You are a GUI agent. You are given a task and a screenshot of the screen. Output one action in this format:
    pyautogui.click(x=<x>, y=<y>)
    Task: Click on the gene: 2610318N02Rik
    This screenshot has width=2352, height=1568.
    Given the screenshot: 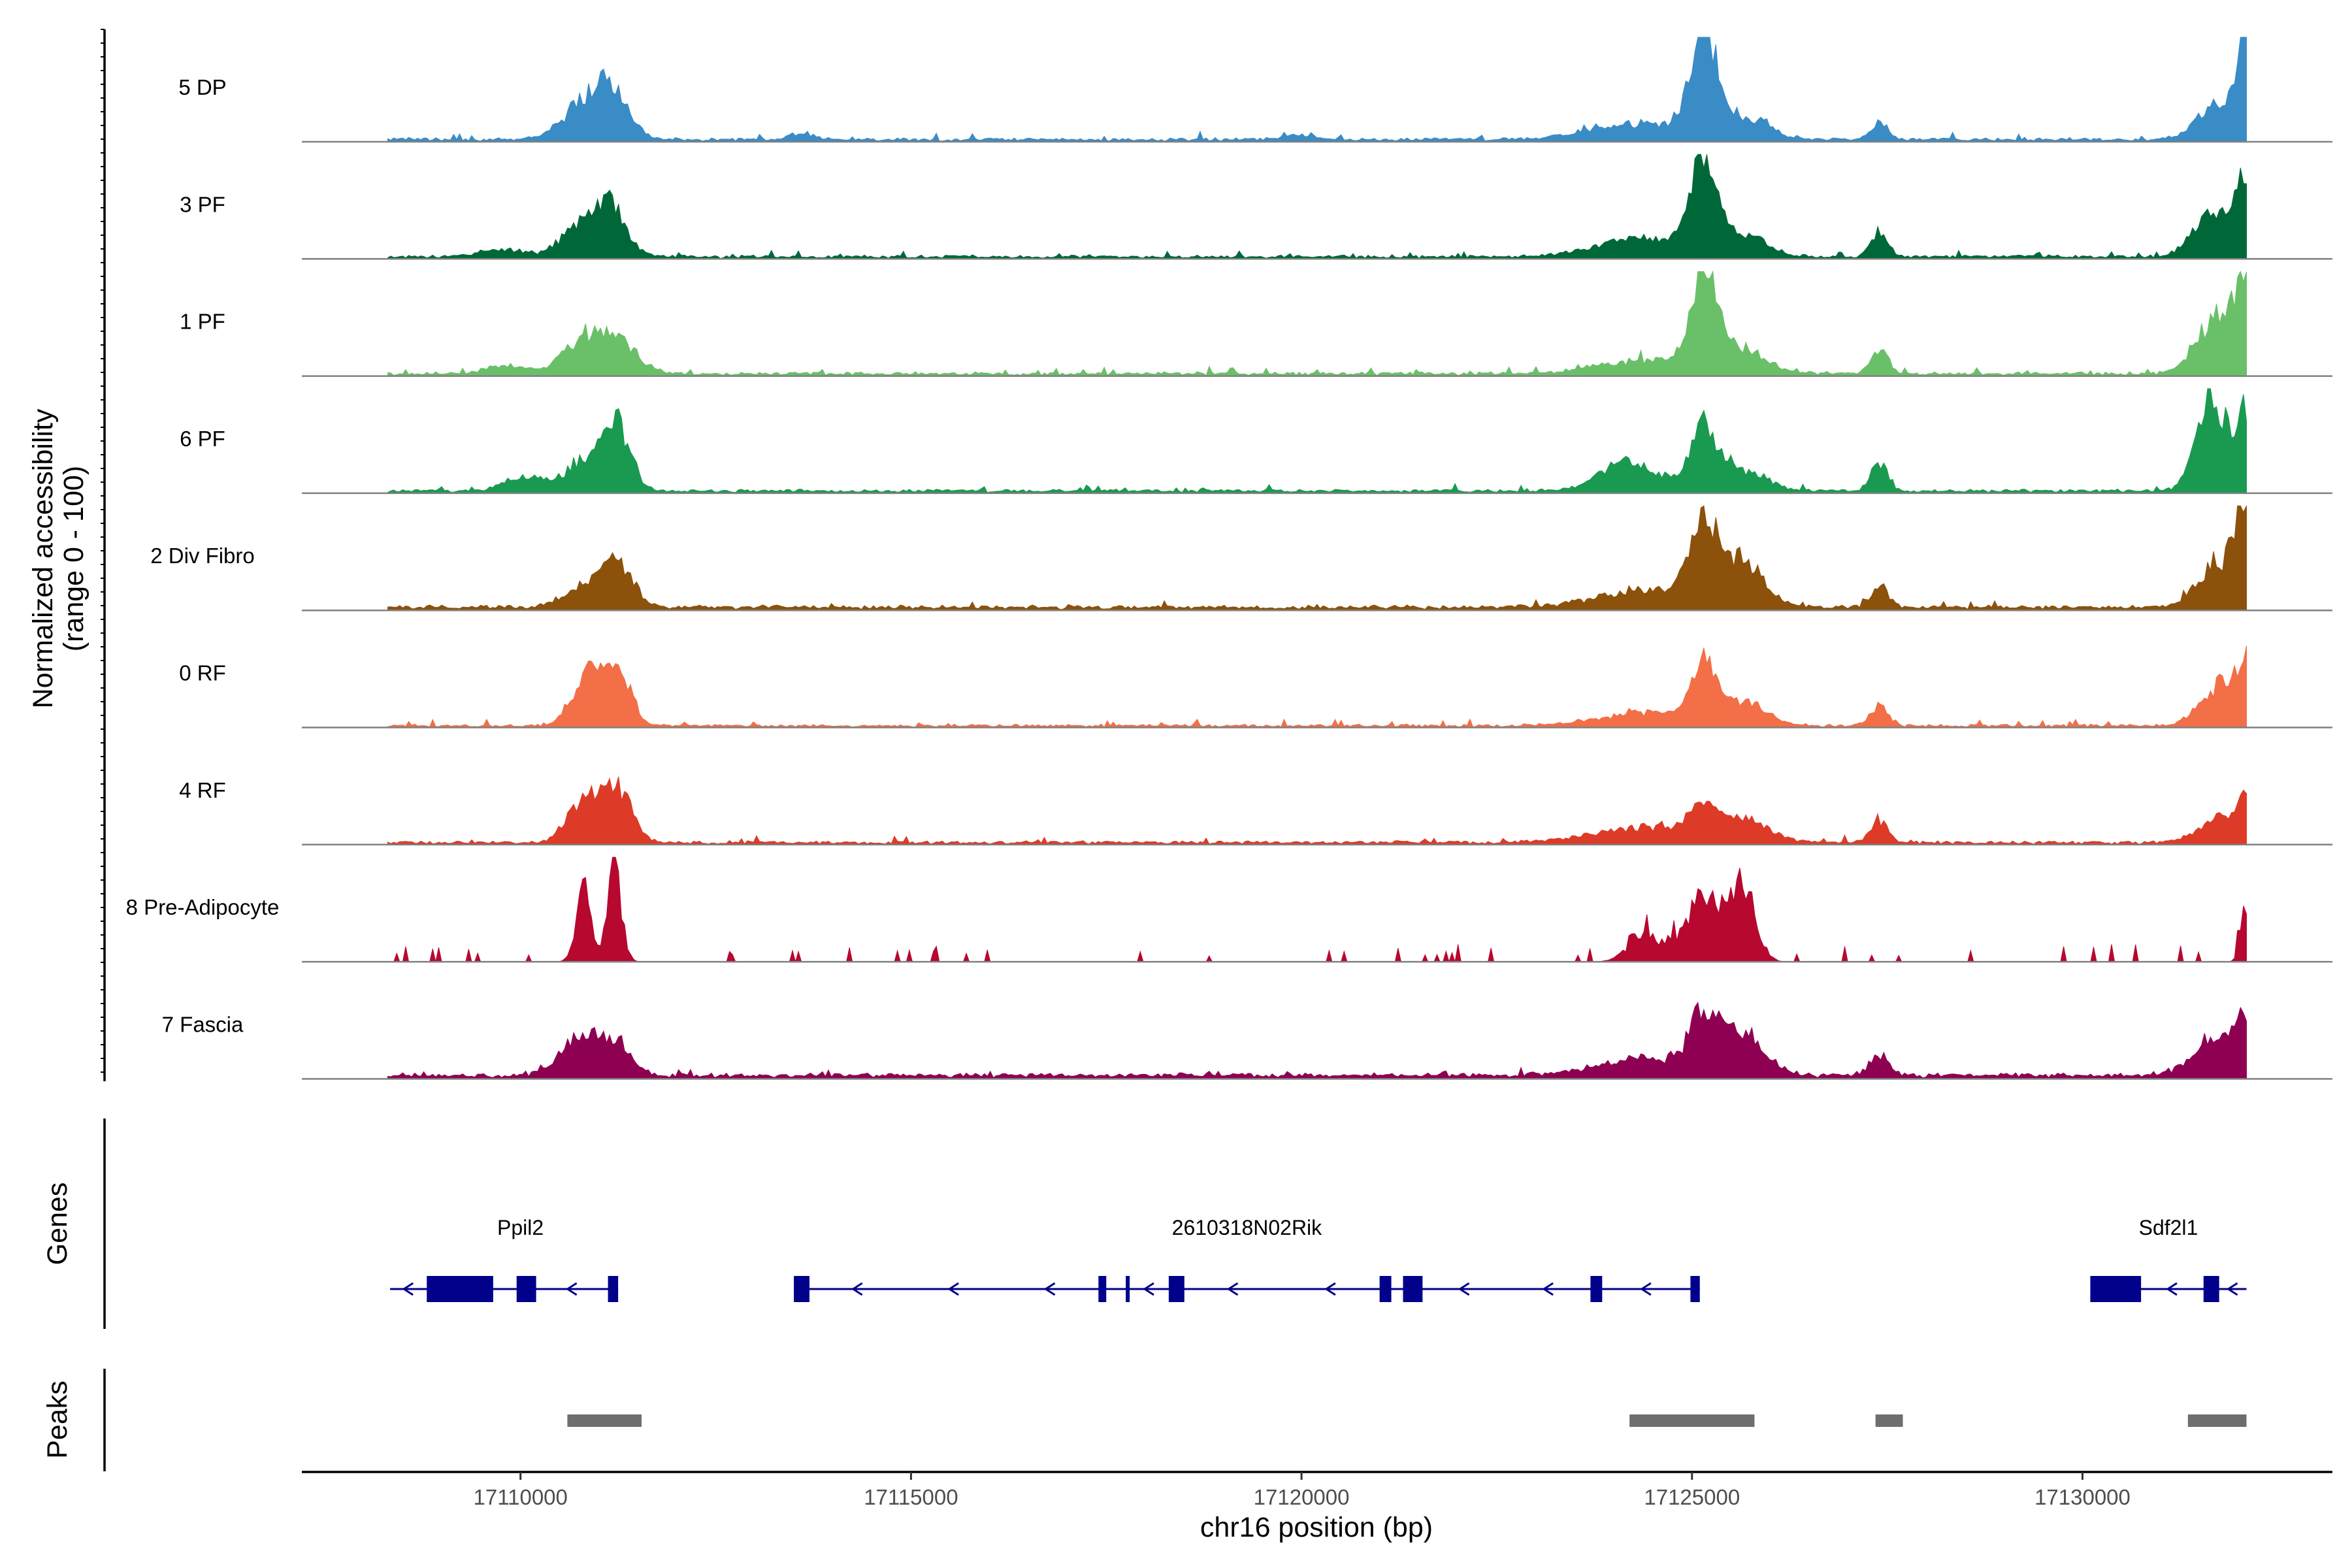 What is the action you would take?
    pyautogui.click(x=1247, y=1259)
    